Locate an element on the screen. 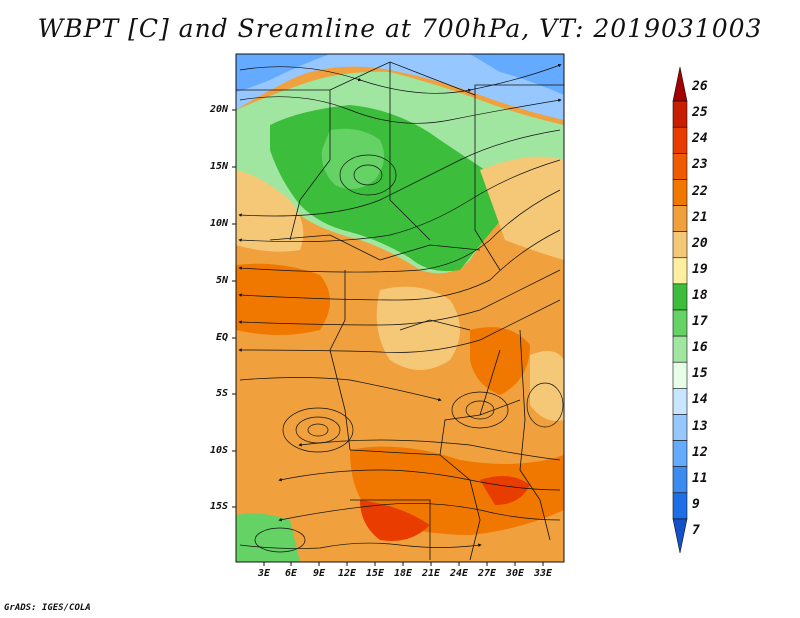 Image resolution: width=800 pixels, height=618 pixels. colorbar-level-label: 22 is located at coordinates (700, 191).